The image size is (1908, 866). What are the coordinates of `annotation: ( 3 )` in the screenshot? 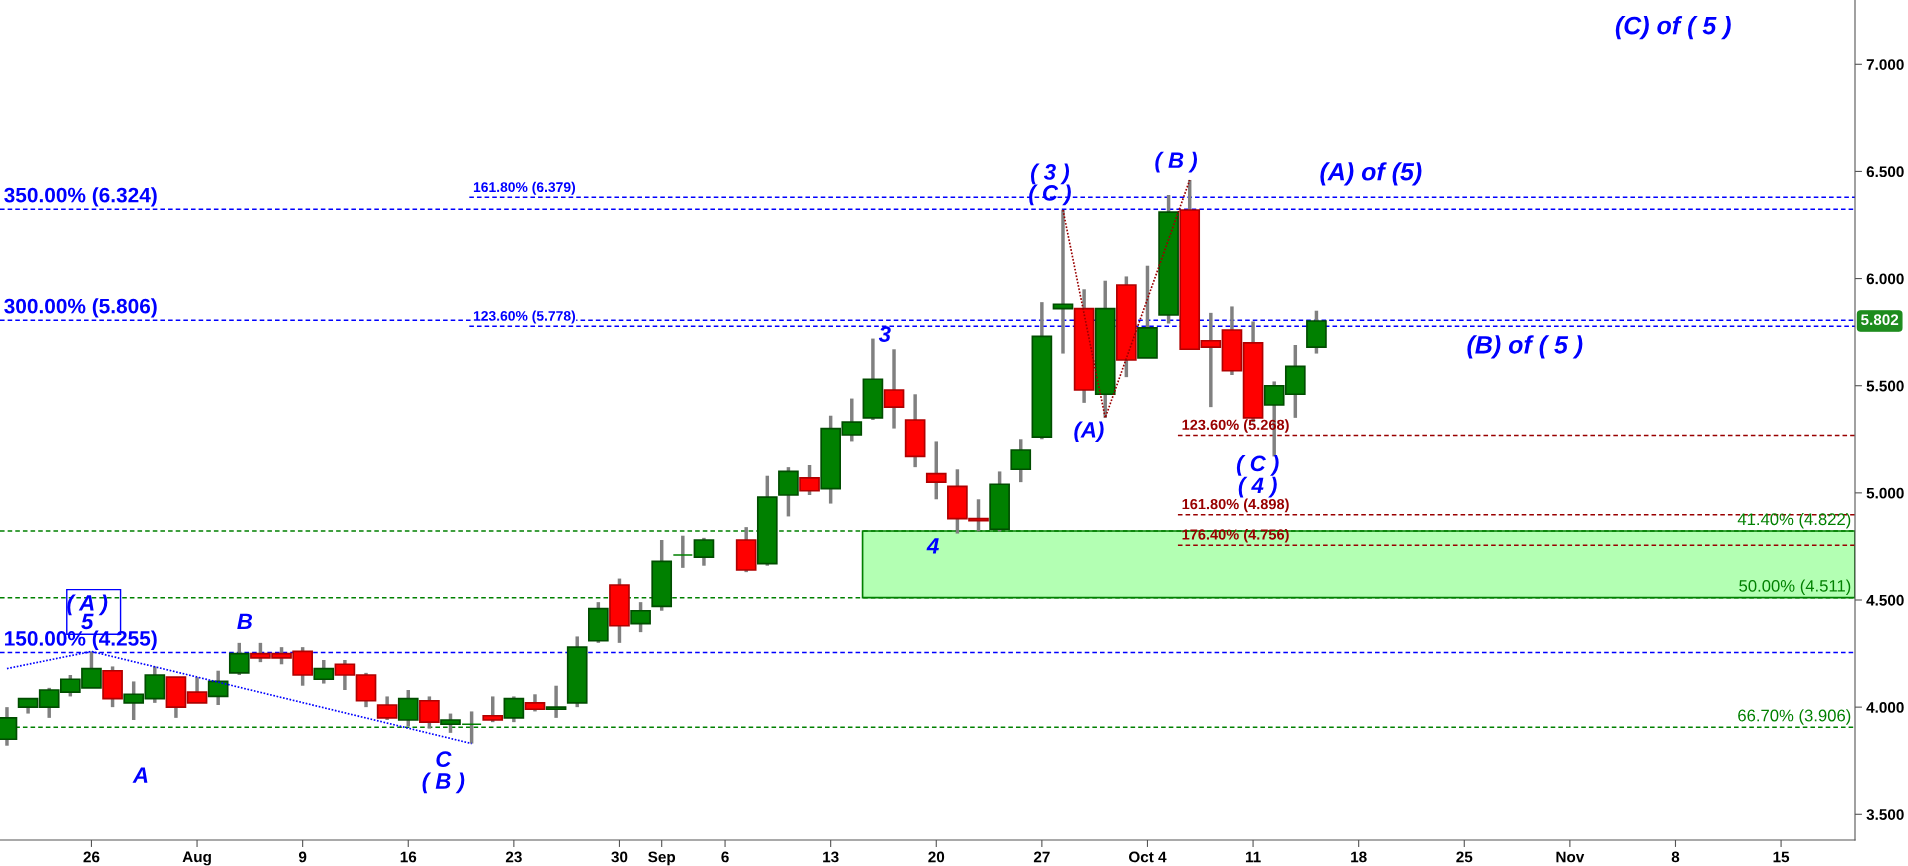 It's located at (1050, 174).